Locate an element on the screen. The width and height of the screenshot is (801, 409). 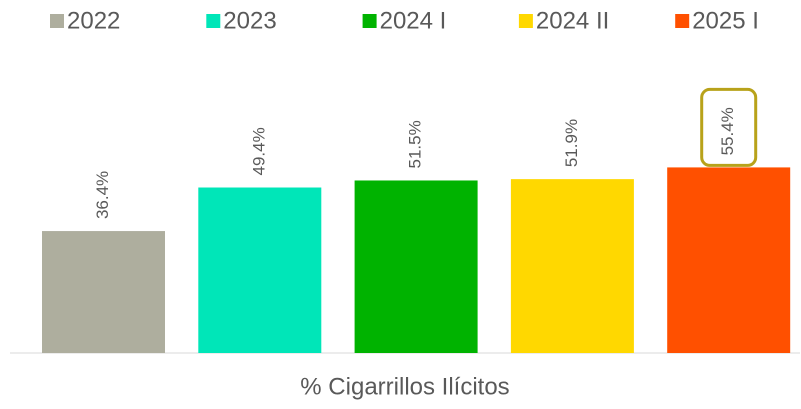
legend-label: 2025 I is located at coordinates (725, 20).